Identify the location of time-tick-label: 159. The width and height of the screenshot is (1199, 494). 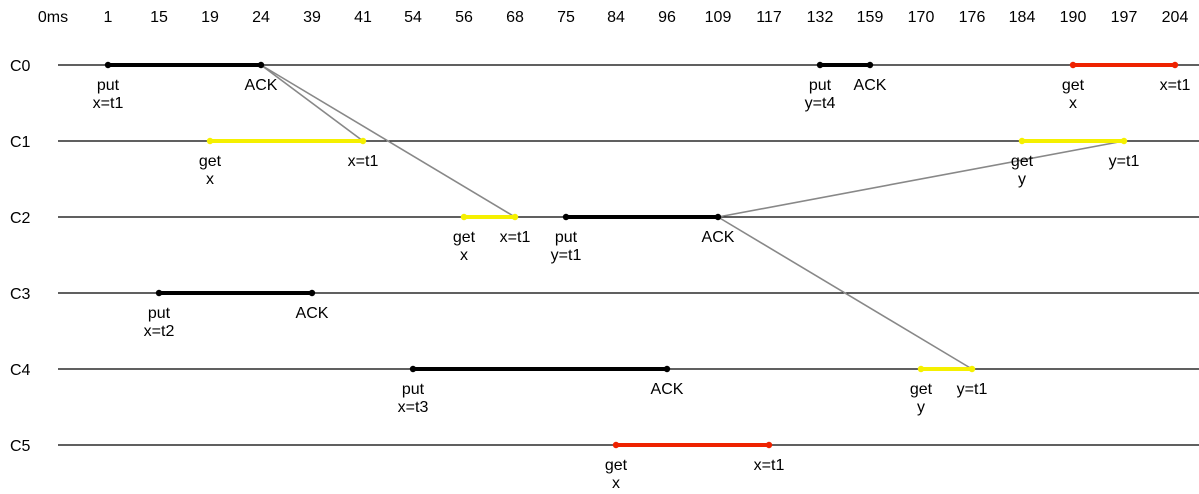
(870, 17).